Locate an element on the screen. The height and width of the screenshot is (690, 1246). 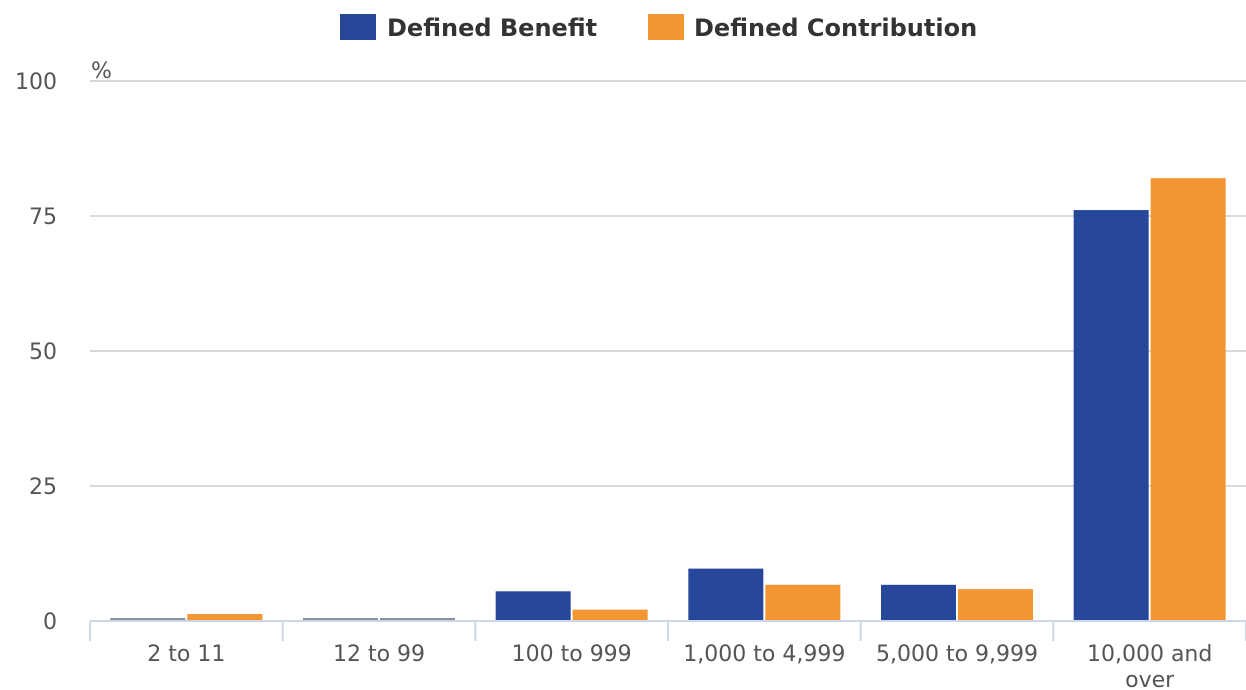
legend-label-defined-benefit: Defined Benefit is located at coordinates (492, 28).